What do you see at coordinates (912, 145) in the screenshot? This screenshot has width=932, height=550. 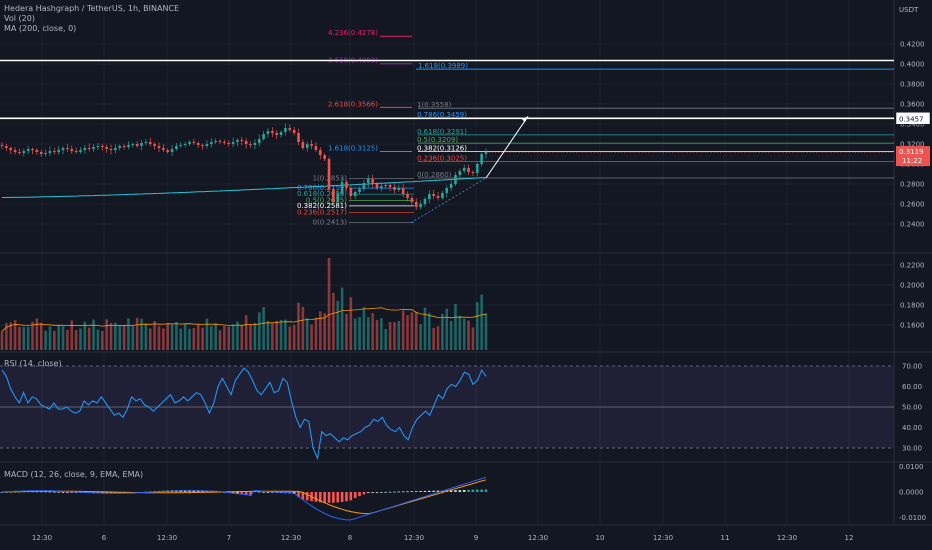 I see `price-axis-tick-5: 0.3200` at bounding box center [912, 145].